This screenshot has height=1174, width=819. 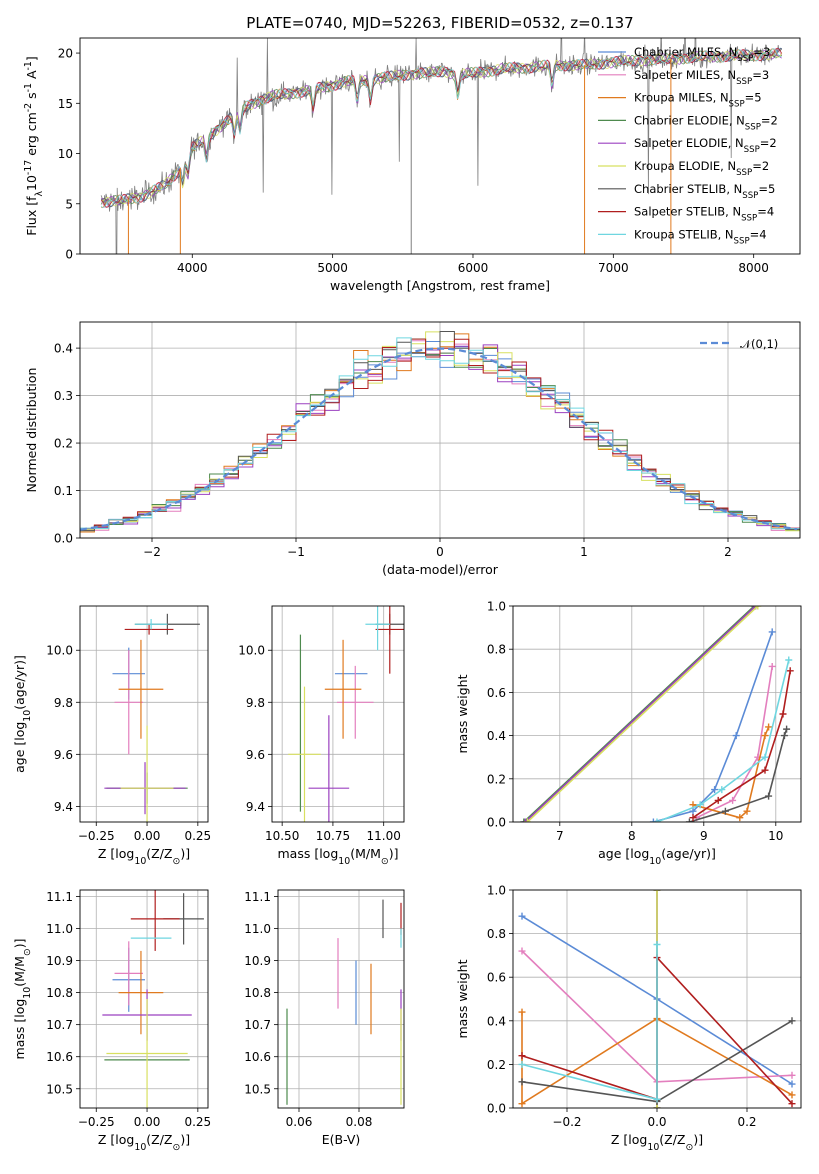 What do you see at coordinates (496, 934) in the screenshot?
I see `y-tick-label: 0.8` at bounding box center [496, 934].